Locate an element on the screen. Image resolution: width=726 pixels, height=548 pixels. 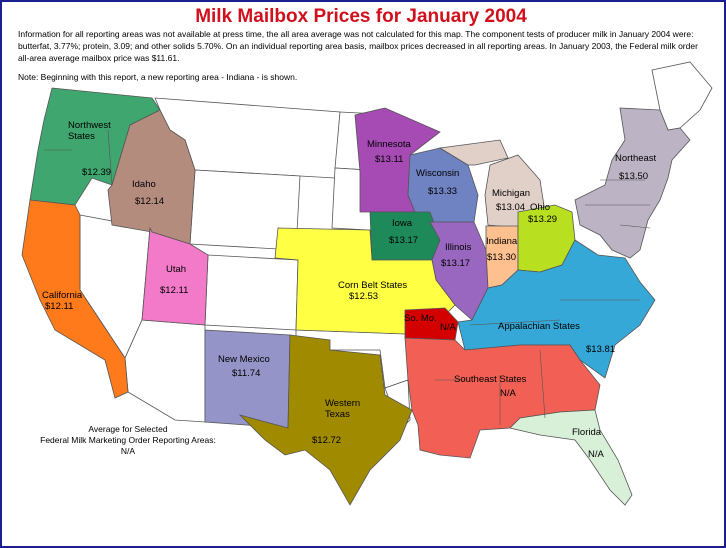
northeast-price-label: $13.50 is located at coordinates (633, 176).